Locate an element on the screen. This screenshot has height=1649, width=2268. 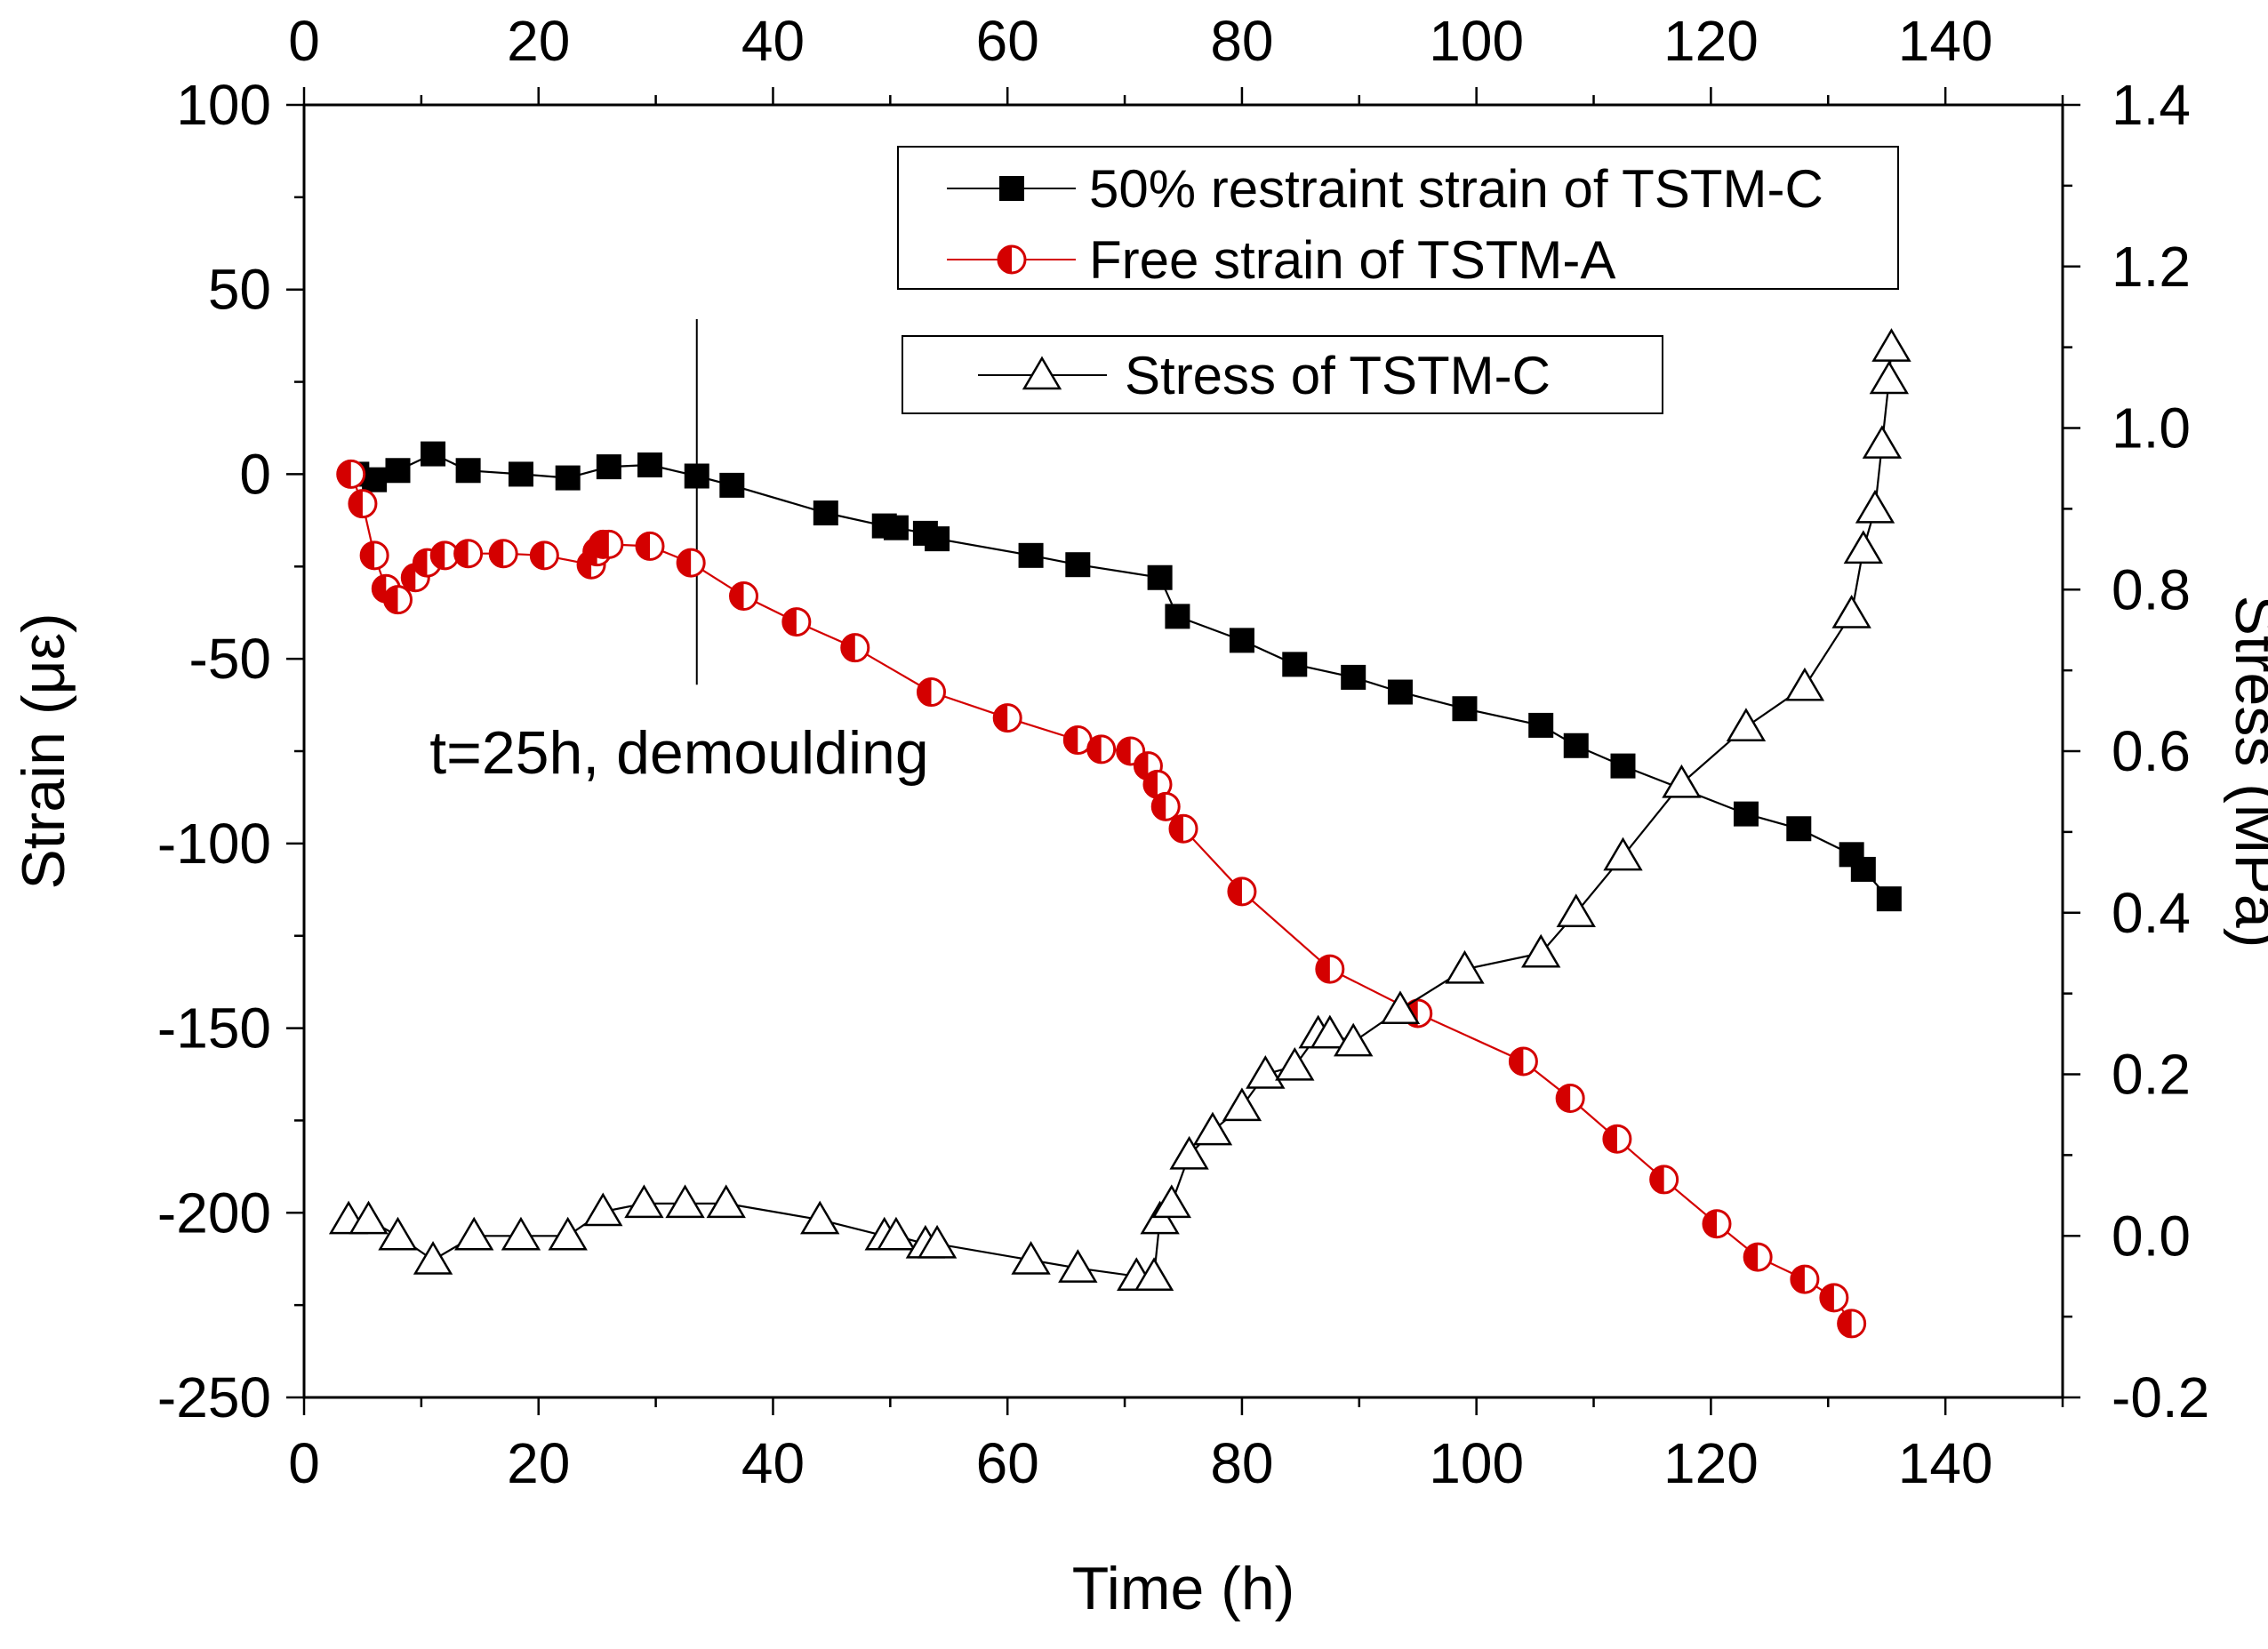
y2-tick-label: 1.0 is located at coordinates (2151, 428).